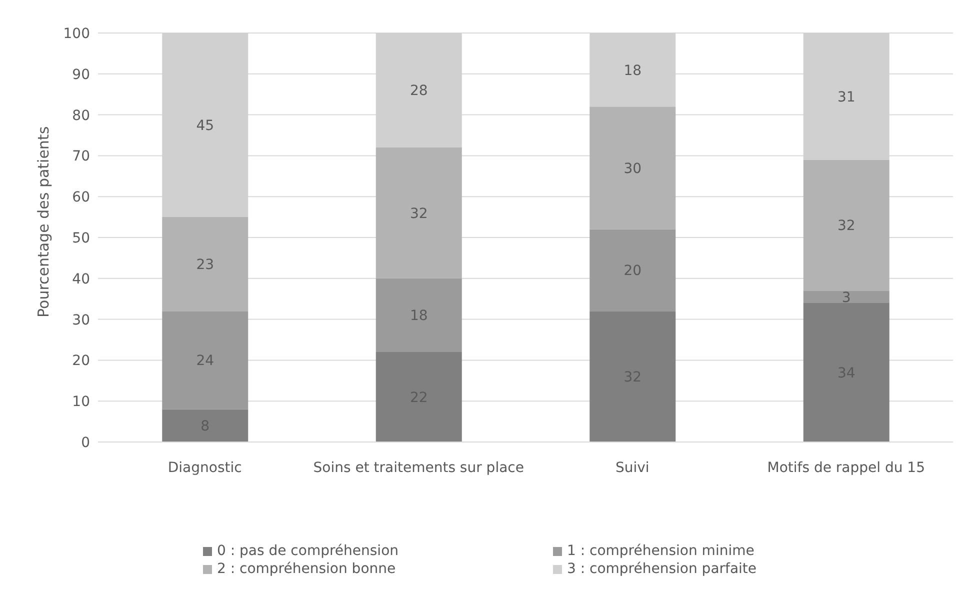  I want to click on data-label: 30, so click(633, 168).